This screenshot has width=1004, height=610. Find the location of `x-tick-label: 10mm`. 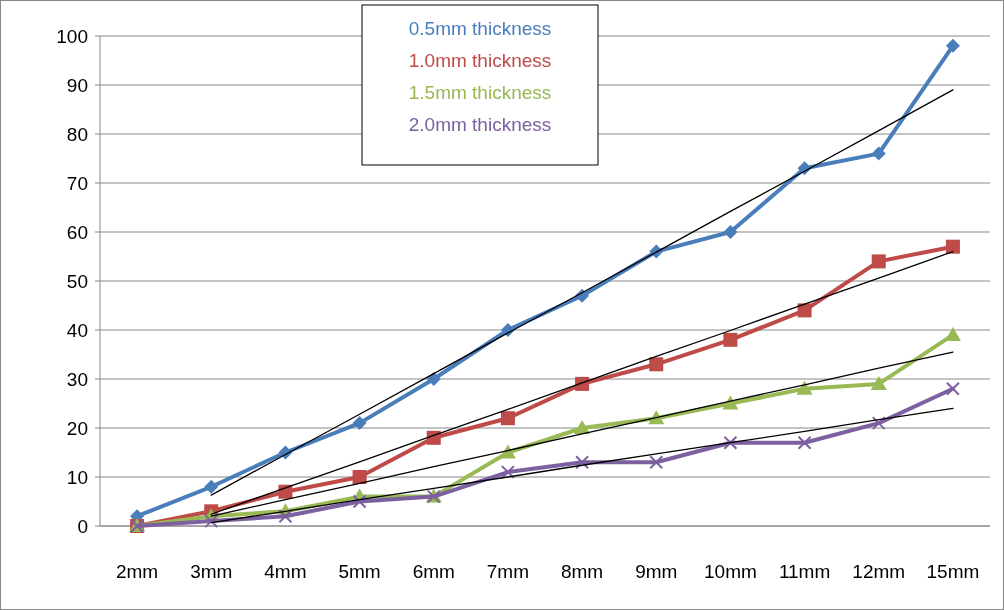

x-tick-label: 10mm is located at coordinates (730, 571).